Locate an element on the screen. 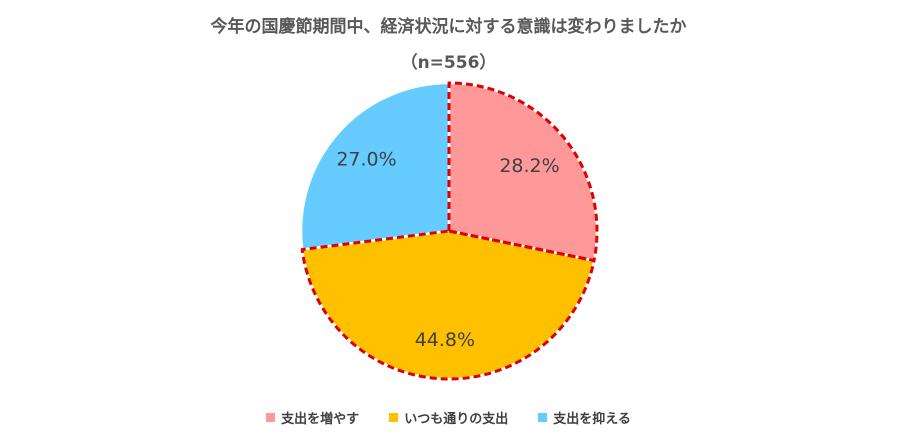 Image resolution: width=897 pixels, height=443 pixels. chart-title: 今年の国慶節期間中、経済状況に対する意識は変わりましたか is located at coordinates (448, 27).